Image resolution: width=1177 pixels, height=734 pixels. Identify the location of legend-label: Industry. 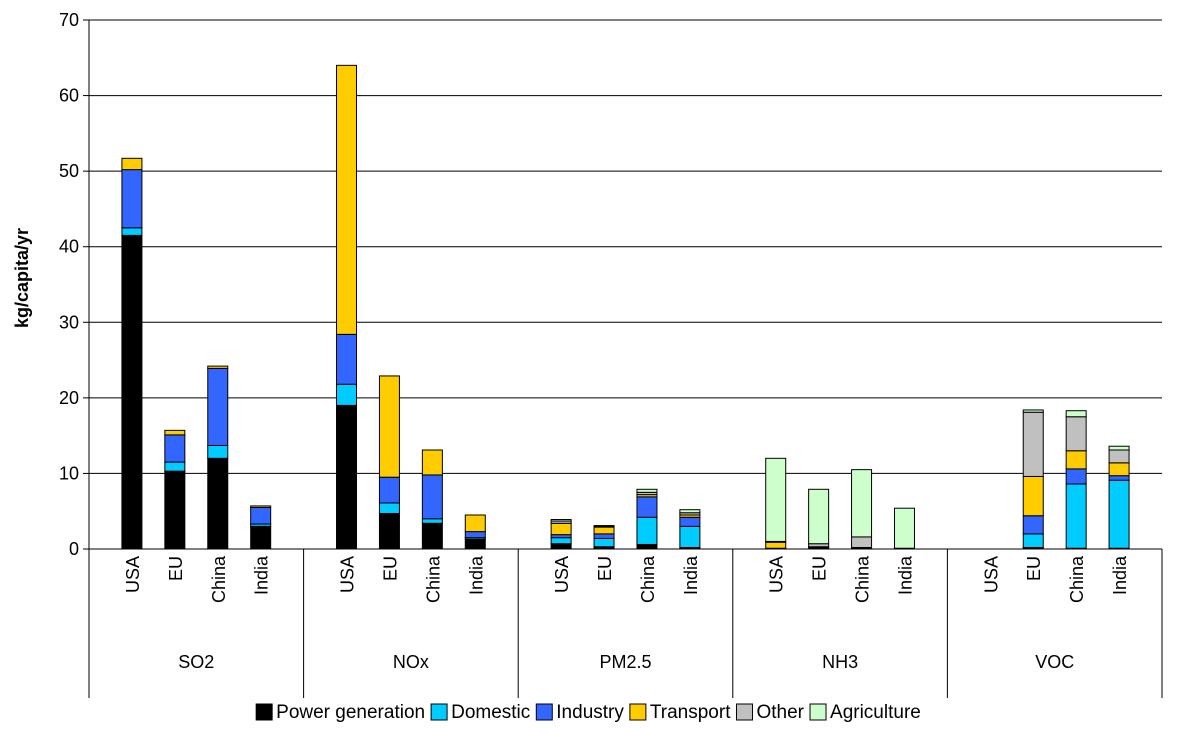
(590, 712).